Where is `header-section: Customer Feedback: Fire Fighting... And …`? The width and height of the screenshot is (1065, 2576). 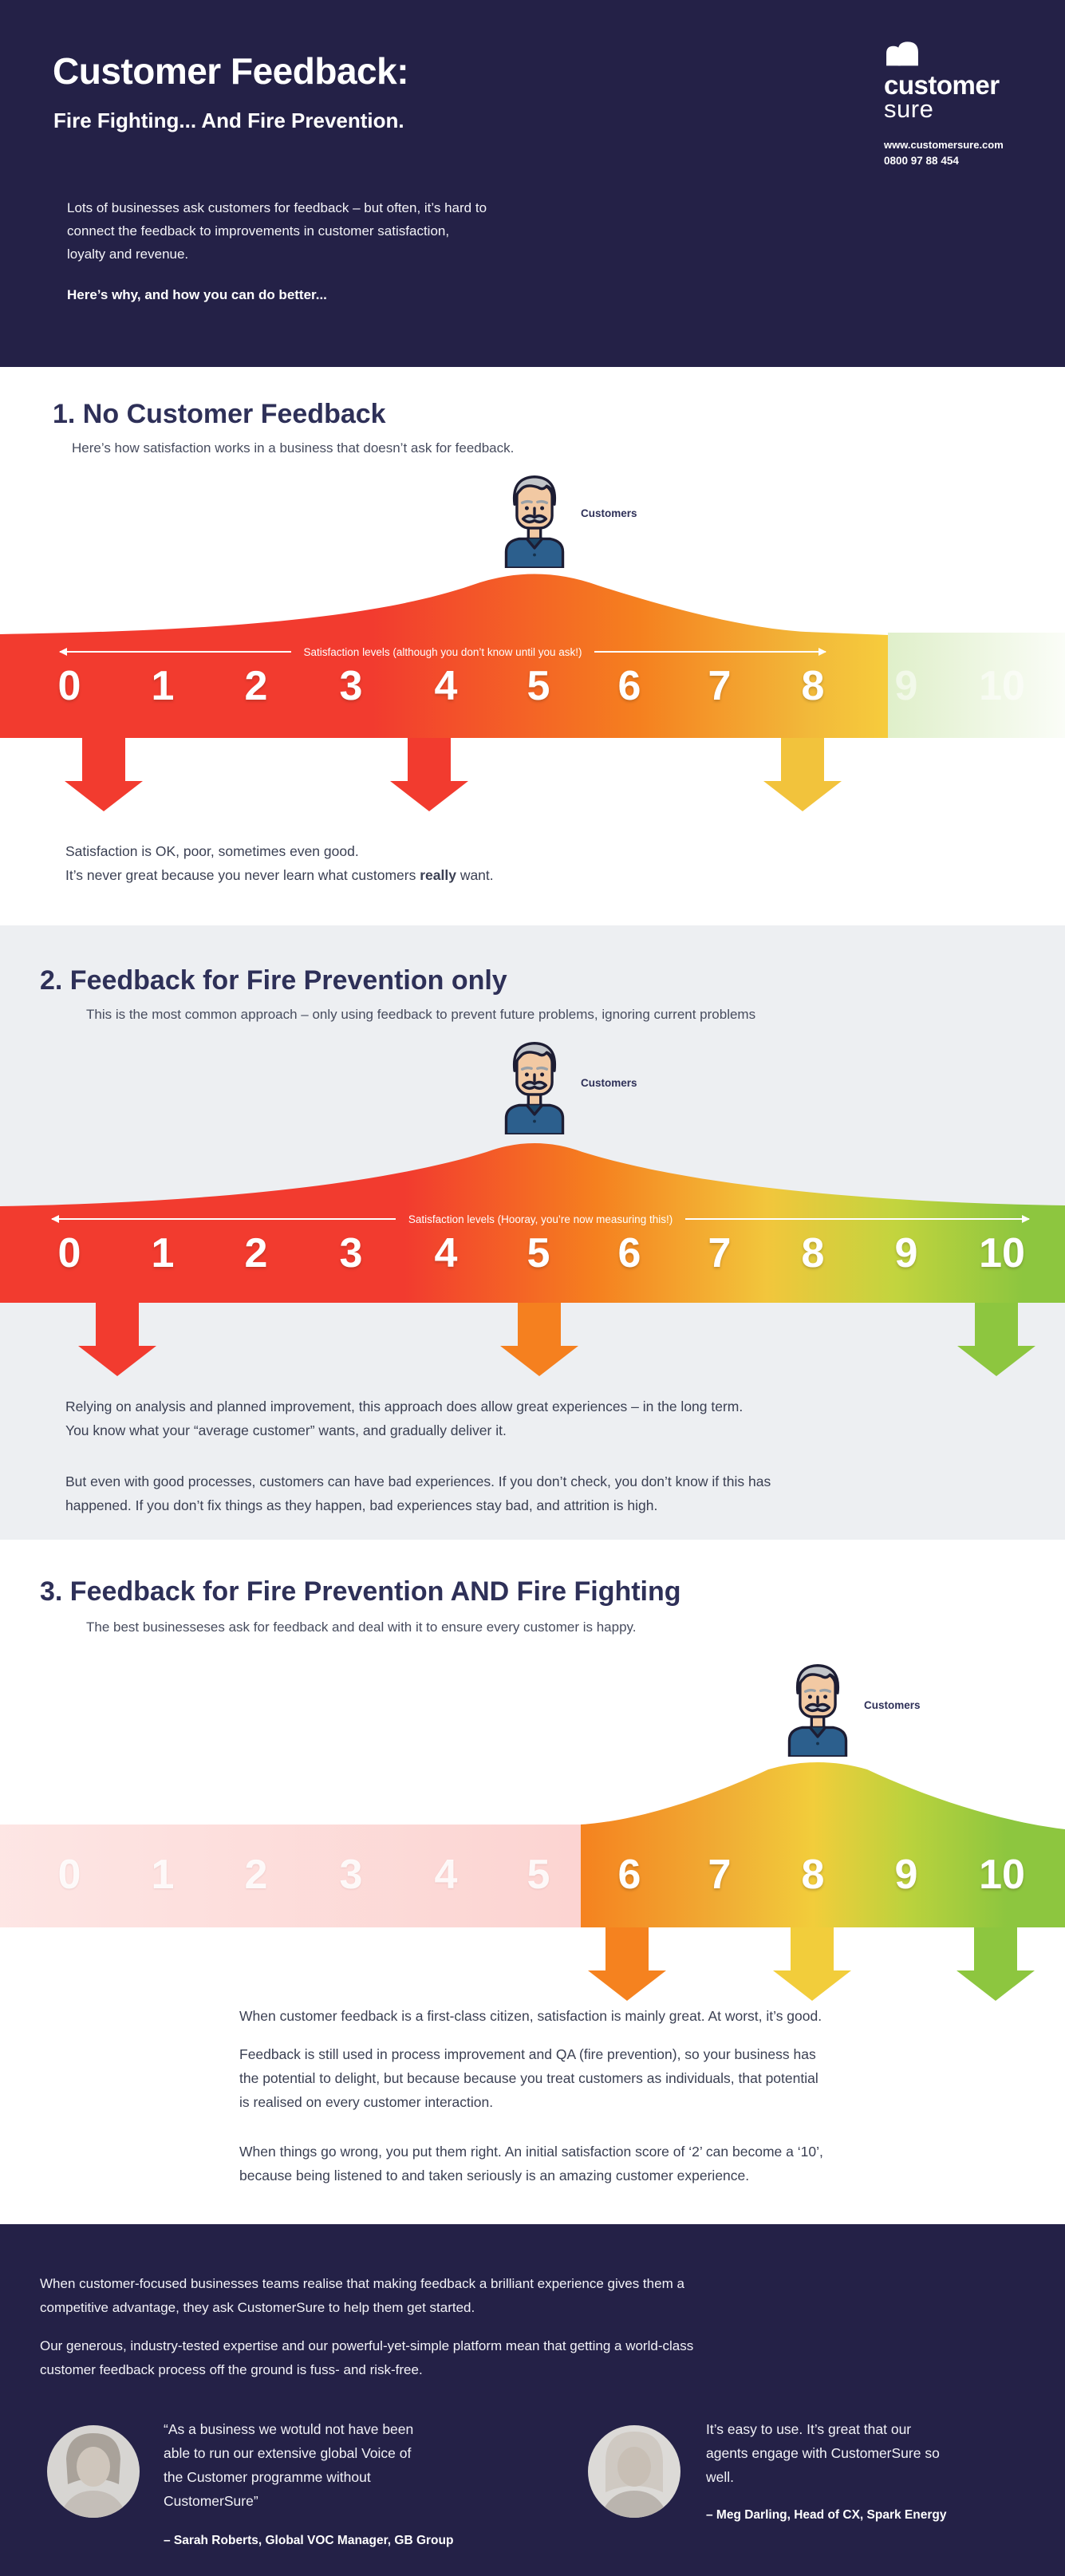 header-section: Customer Feedback: Fire Fighting... And … is located at coordinates (532, 183).